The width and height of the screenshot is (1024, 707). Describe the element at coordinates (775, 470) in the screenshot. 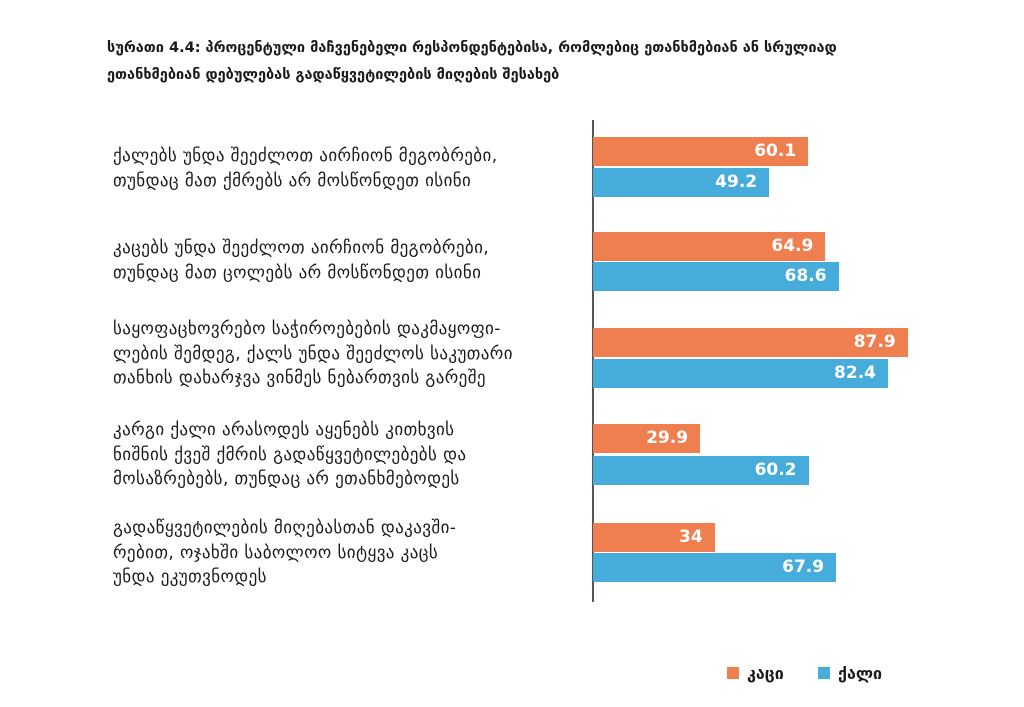

I see `data-label-women-4: 60.2` at that location.